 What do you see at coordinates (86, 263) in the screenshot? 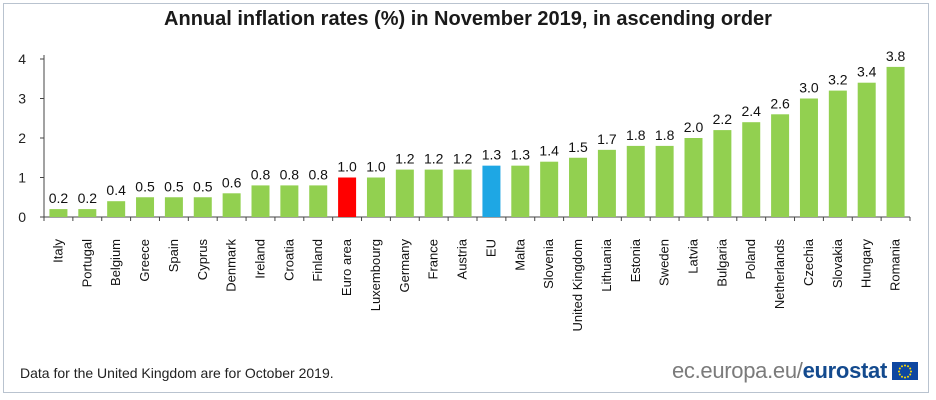
I see `x-tick-label: Portugal` at bounding box center [86, 263].